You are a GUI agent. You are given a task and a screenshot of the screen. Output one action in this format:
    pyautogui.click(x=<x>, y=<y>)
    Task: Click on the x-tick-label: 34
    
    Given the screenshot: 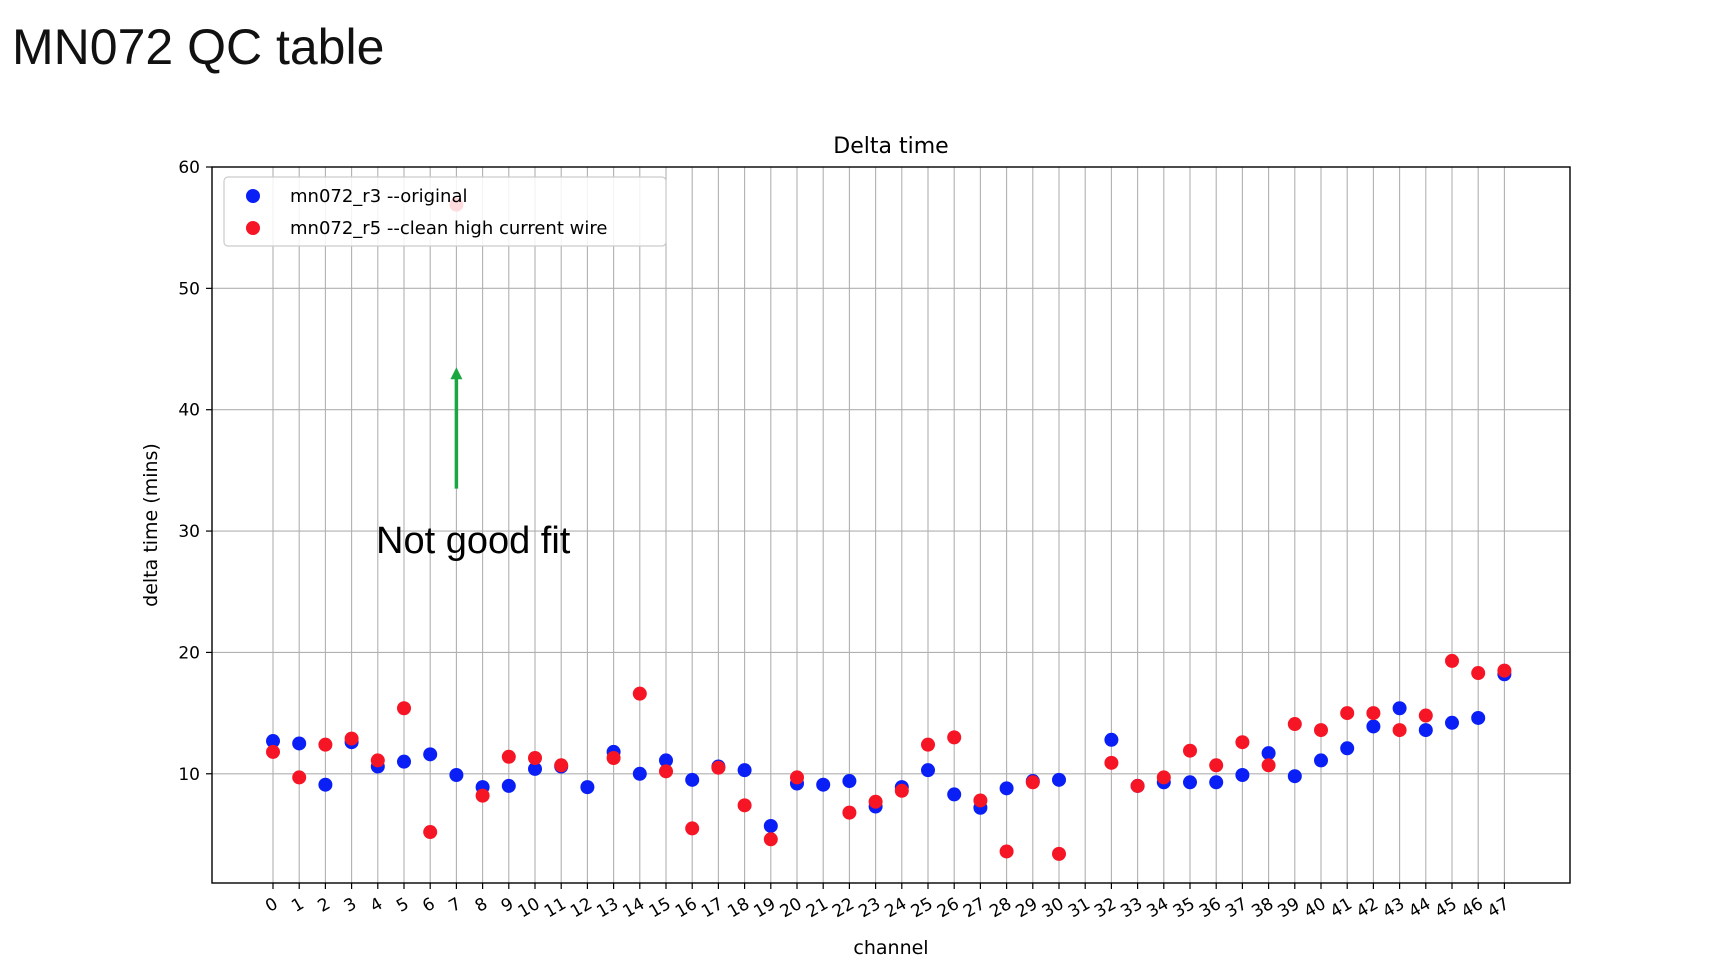 What is the action you would take?
    pyautogui.click(x=1158, y=908)
    